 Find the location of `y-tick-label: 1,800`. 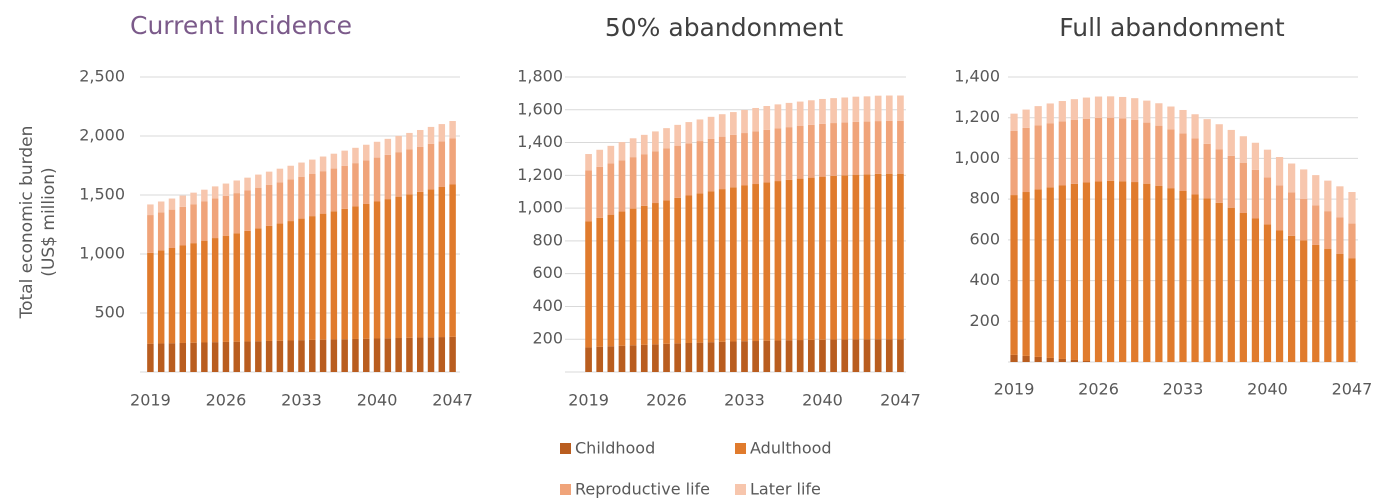

y-tick-label: 1,800 is located at coordinates (540, 76).